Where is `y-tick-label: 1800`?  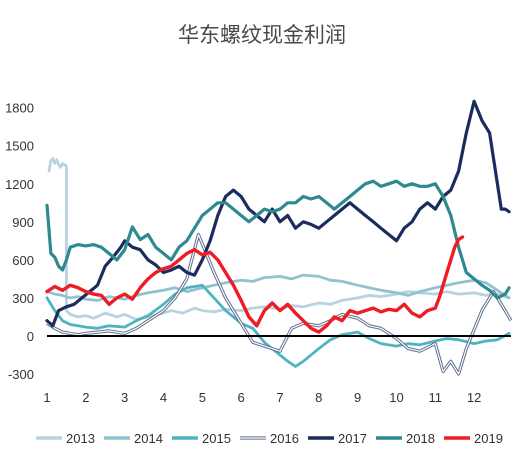 y-tick-label: 1800 is located at coordinates (19, 108).